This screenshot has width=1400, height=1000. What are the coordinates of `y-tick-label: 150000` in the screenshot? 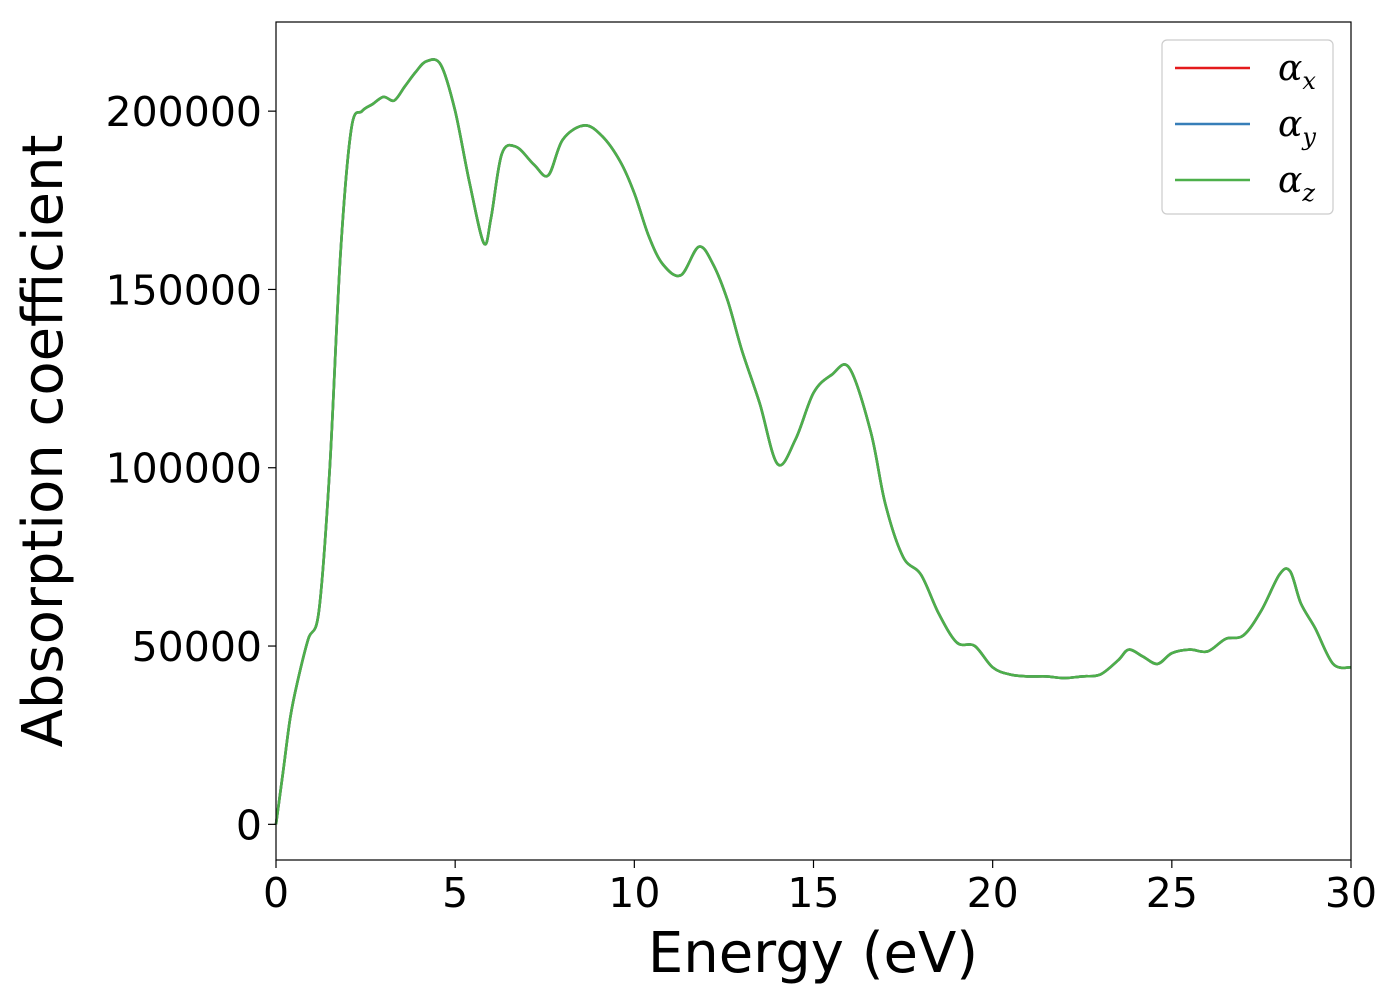 It's located at (183, 290).